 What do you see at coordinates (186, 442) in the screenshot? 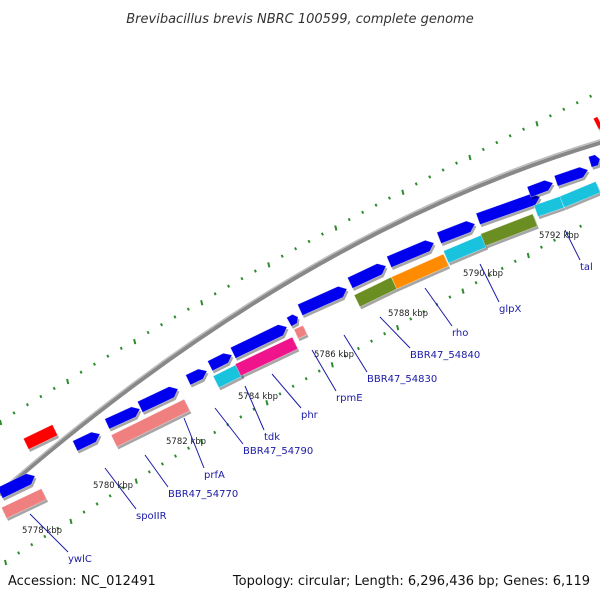
I see `tick-label: 5782 kbp` at bounding box center [186, 442].